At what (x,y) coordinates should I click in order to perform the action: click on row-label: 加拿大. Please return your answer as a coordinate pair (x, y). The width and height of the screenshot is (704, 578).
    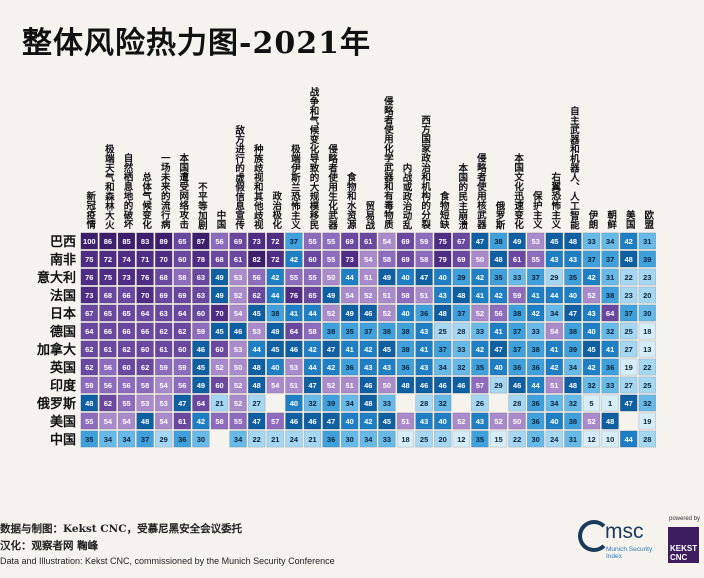
    Looking at the image, I should click on (56, 350).